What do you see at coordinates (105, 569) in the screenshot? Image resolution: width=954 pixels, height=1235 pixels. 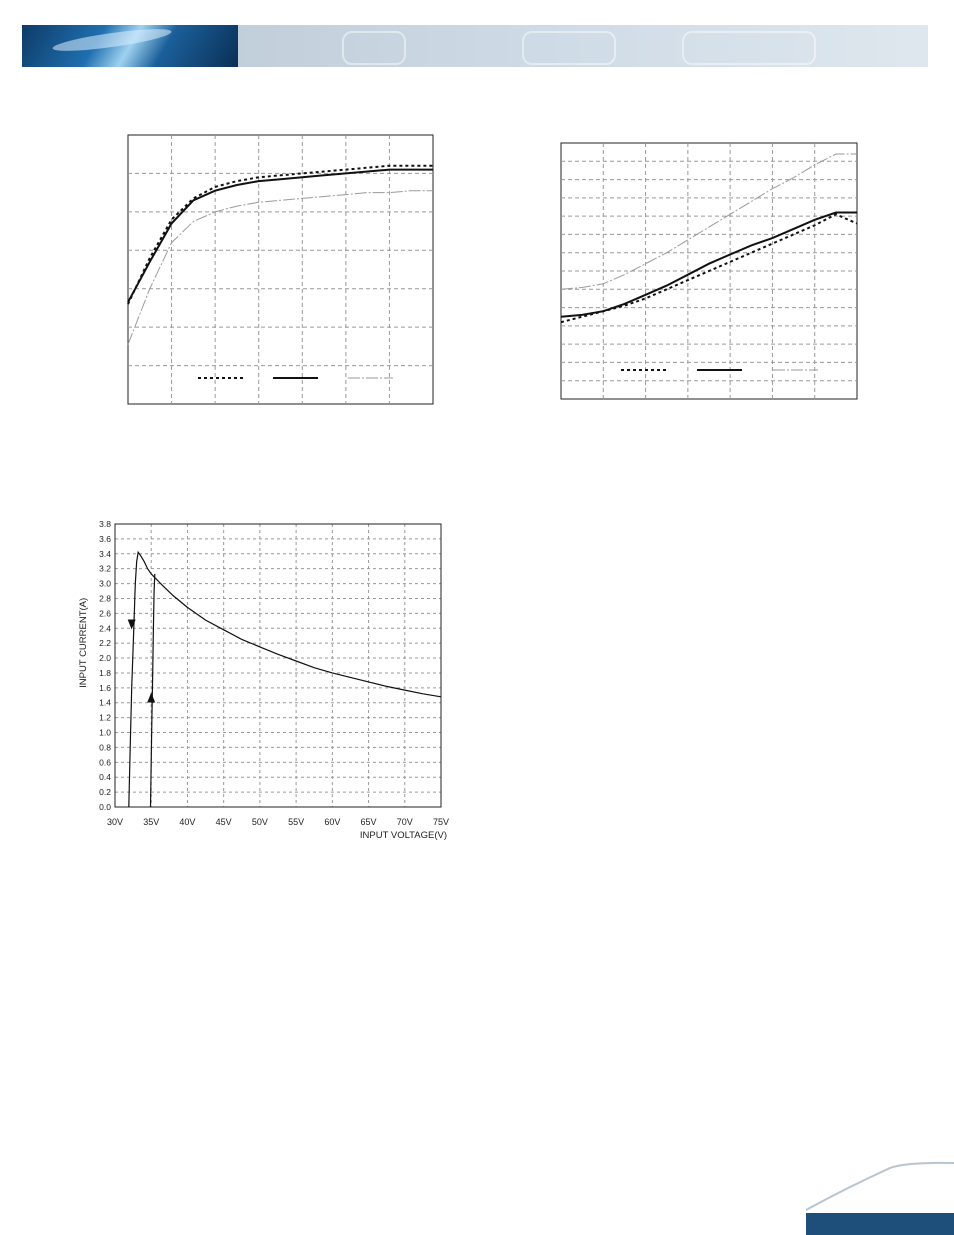 I see `y-tick-label: 3.2` at bounding box center [105, 569].